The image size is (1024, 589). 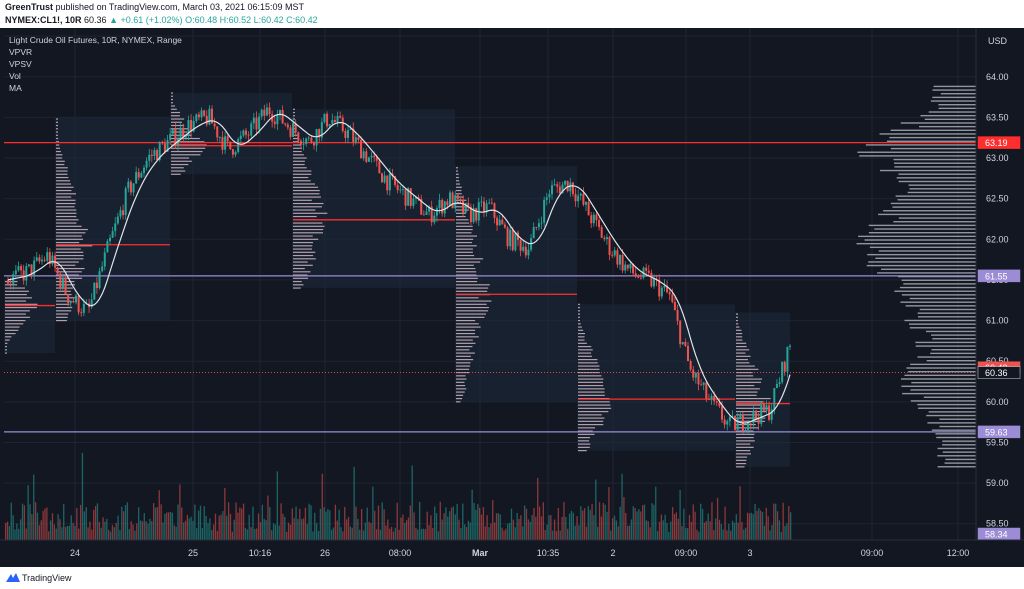 What do you see at coordinates (95, 20) in the screenshot?
I see `last-price: 60.36` at bounding box center [95, 20].